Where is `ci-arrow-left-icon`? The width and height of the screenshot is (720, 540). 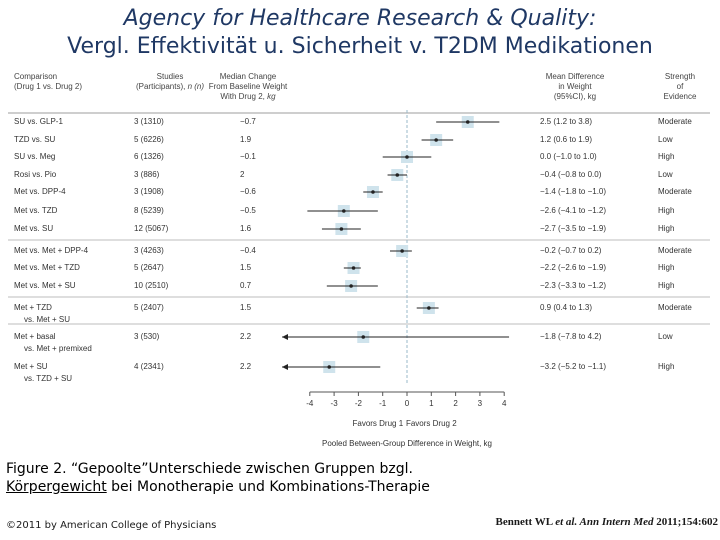 ci-arrow-left-icon is located at coordinates (285, 337).